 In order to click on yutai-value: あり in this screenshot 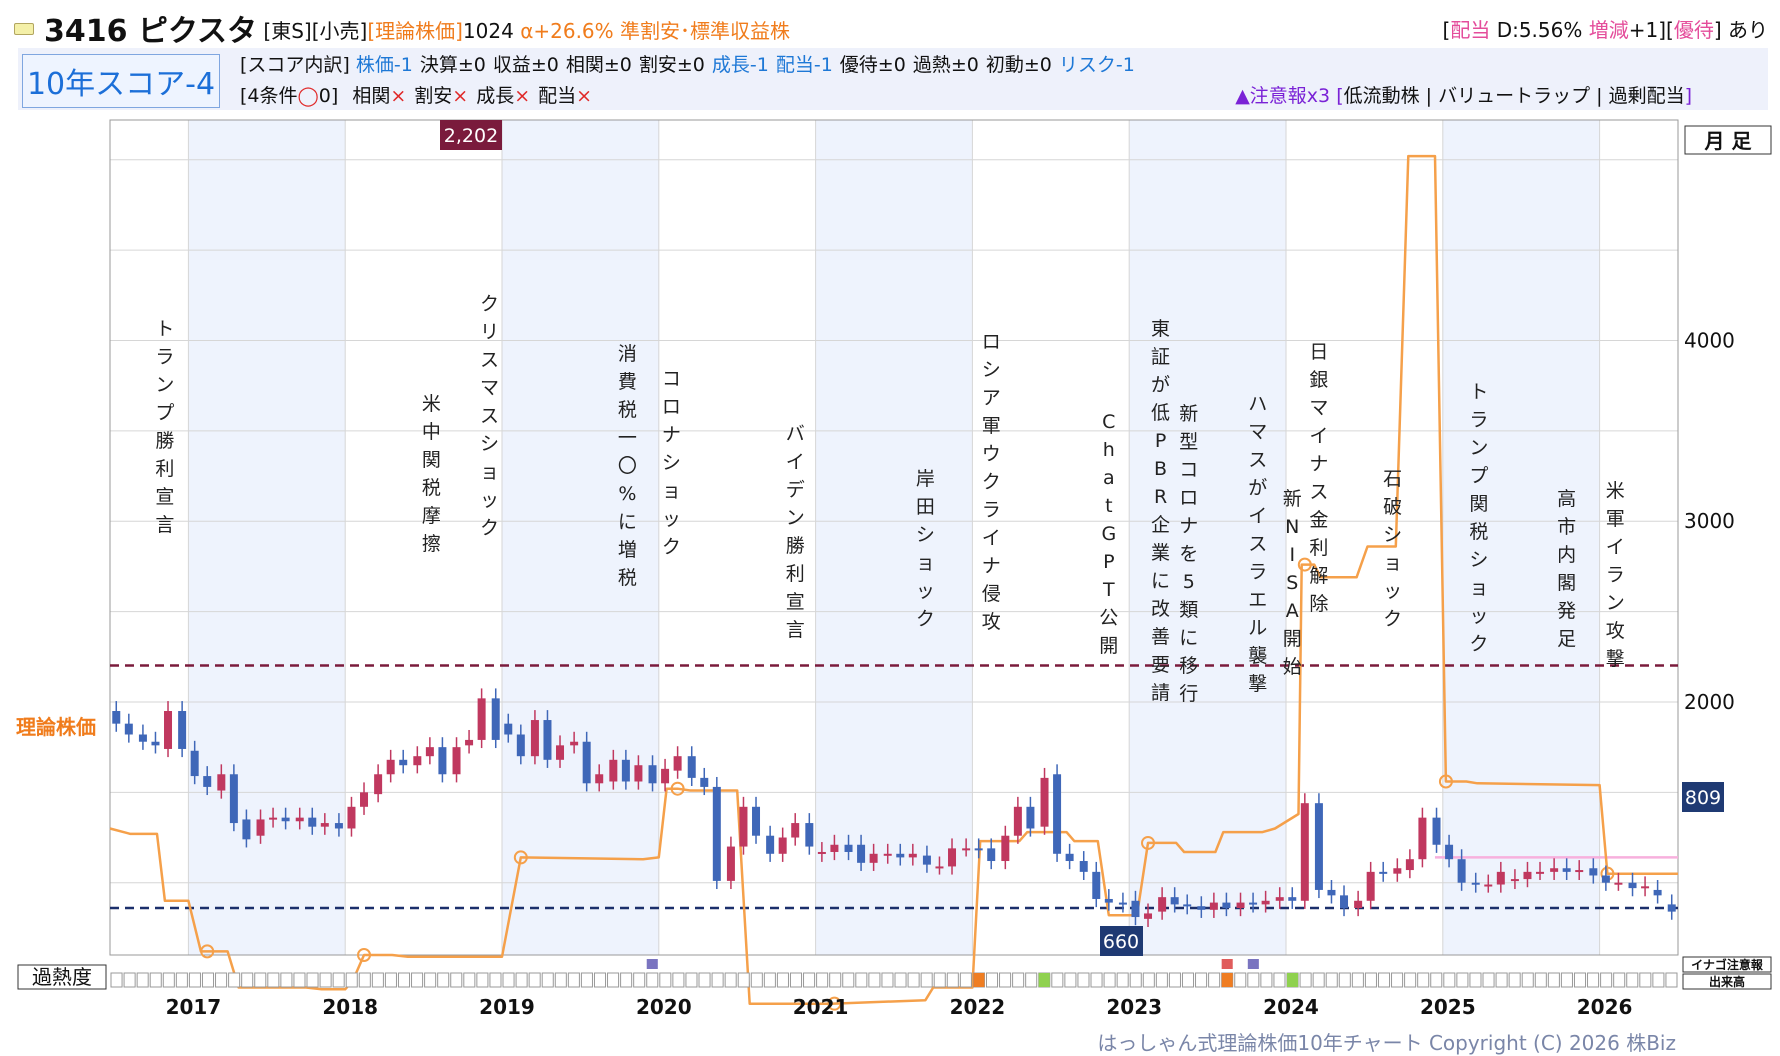, I will do `click(1748, 30)`.